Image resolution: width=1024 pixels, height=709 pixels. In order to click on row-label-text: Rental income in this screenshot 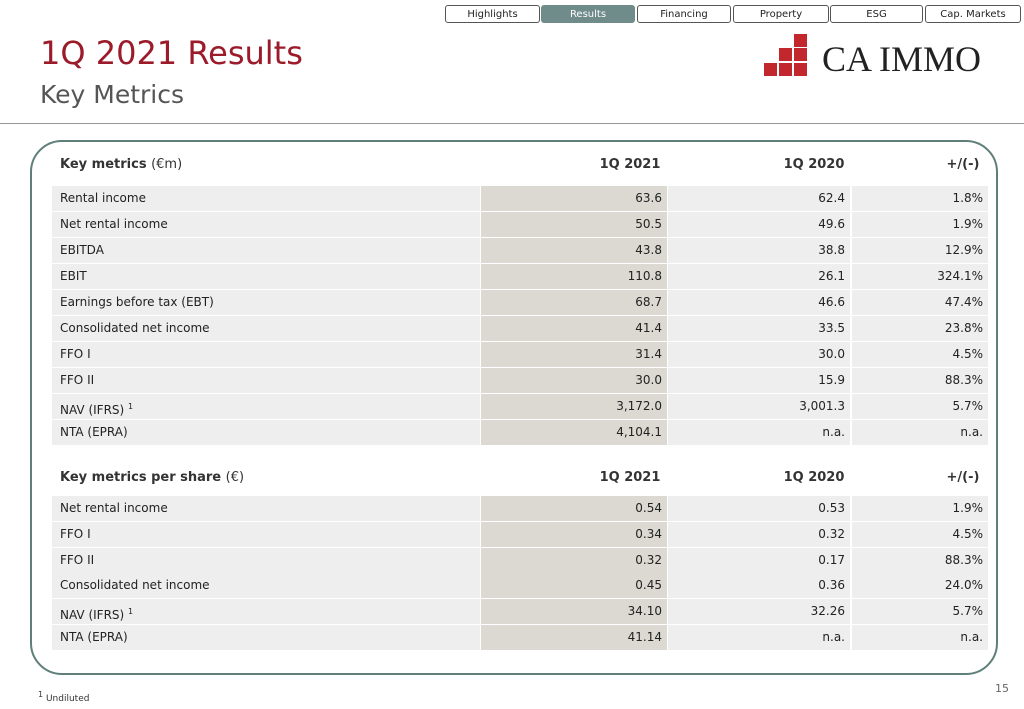, I will do `click(103, 198)`.